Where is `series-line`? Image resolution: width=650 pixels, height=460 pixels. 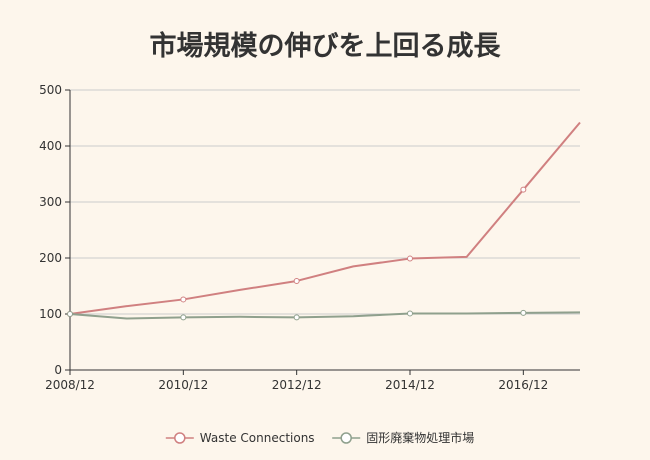 series-line is located at coordinates (325, 315).